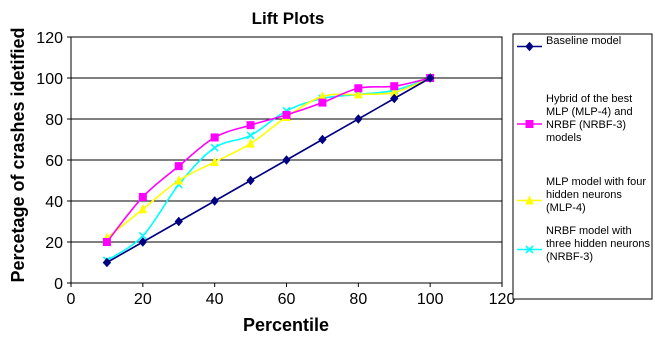  What do you see at coordinates (430, 299) in the screenshot?
I see `x-tick-label: 100` at bounding box center [430, 299].